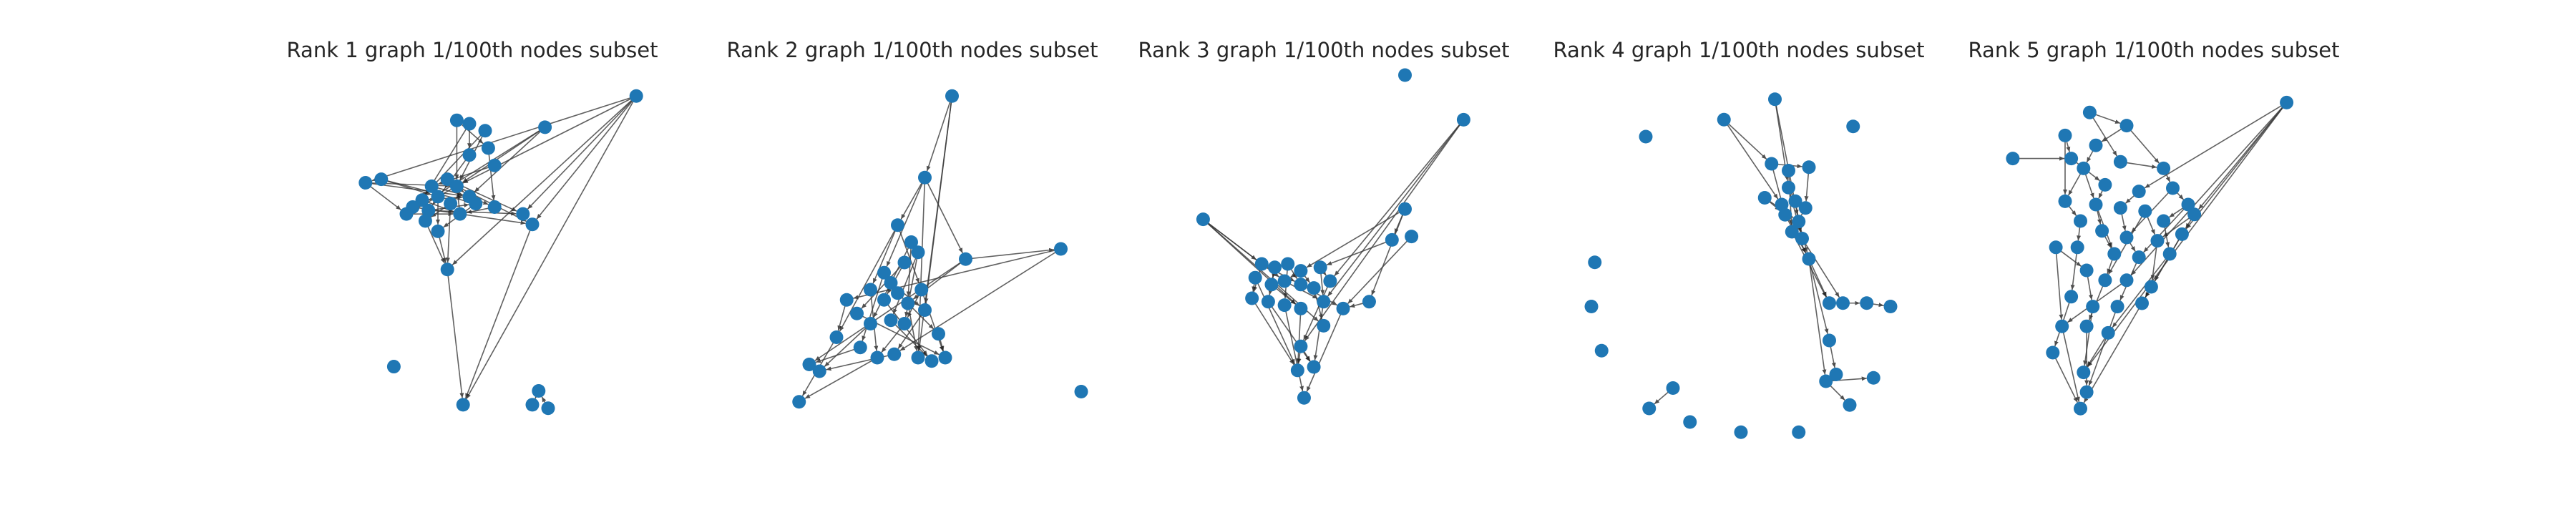 The height and width of the screenshot is (515, 2576). Describe the element at coordinates (1739, 50) in the screenshot. I see `panel-title: Rank 4 graph 1/100th nodes subset` at that location.